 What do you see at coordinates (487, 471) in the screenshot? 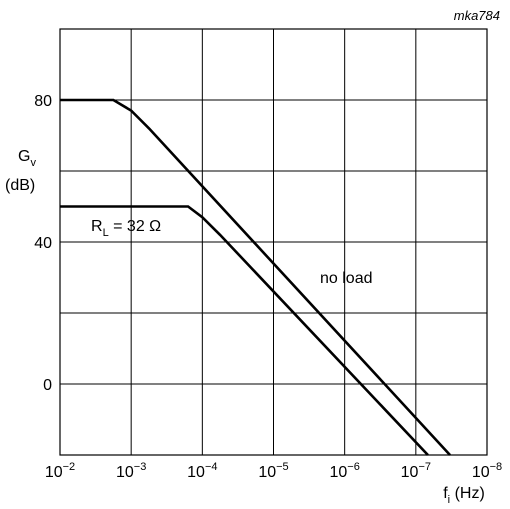
I see `x-tick-label: 10⁻⁸` at bounding box center [487, 471].